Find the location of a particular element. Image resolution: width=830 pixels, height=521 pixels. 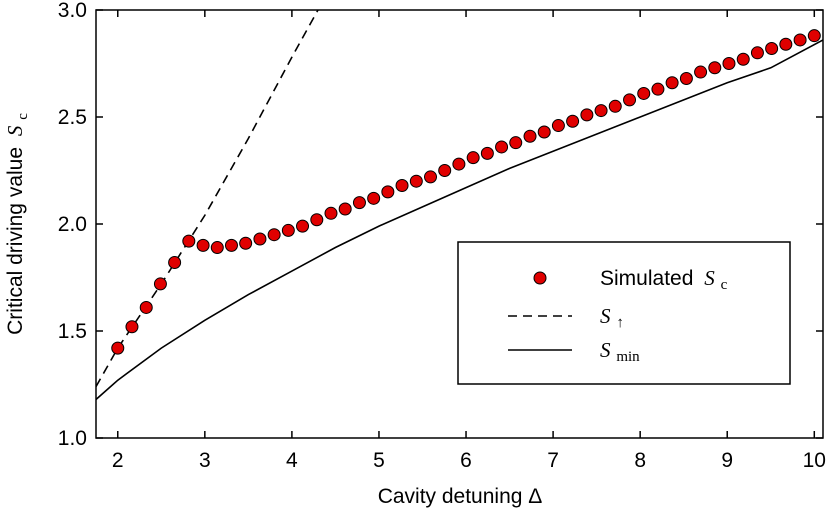

legend: Simulated S c S ↑ S min is located at coordinates (624, 313).